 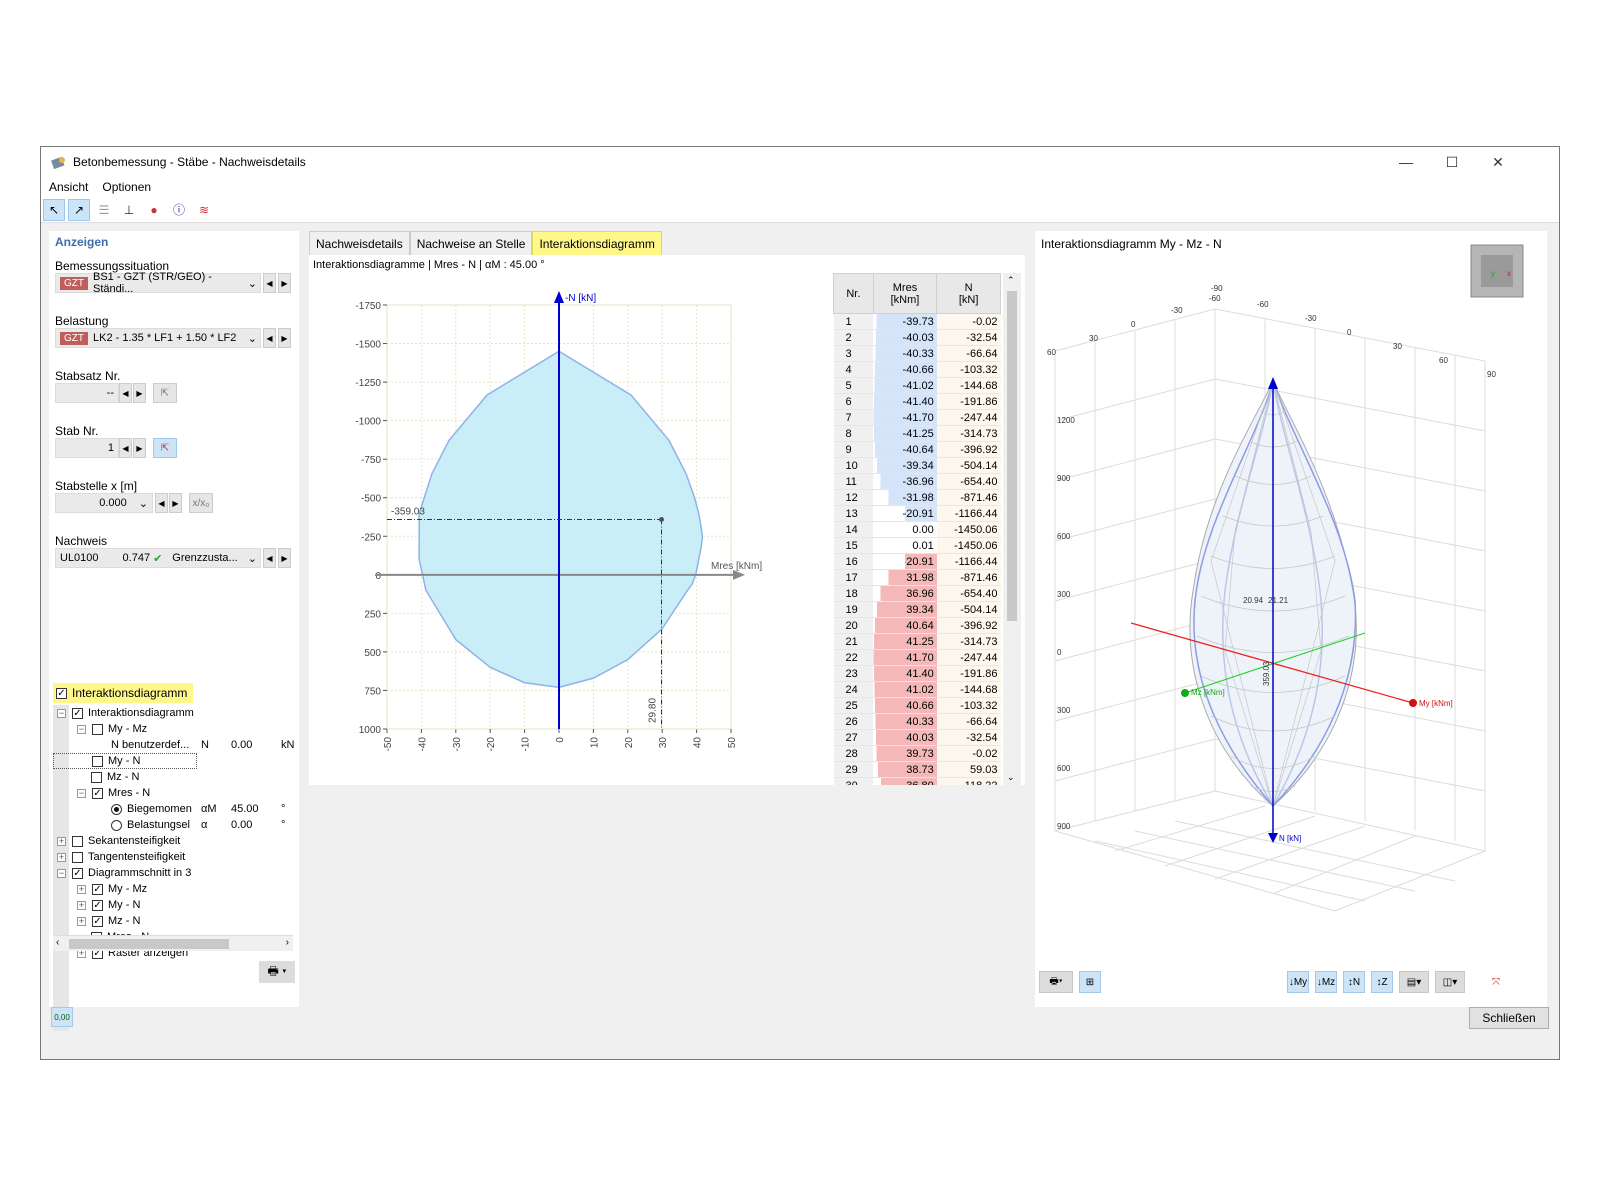 I want to click on table-row: 25 40.66 -103.32, so click(x=917, y=705).